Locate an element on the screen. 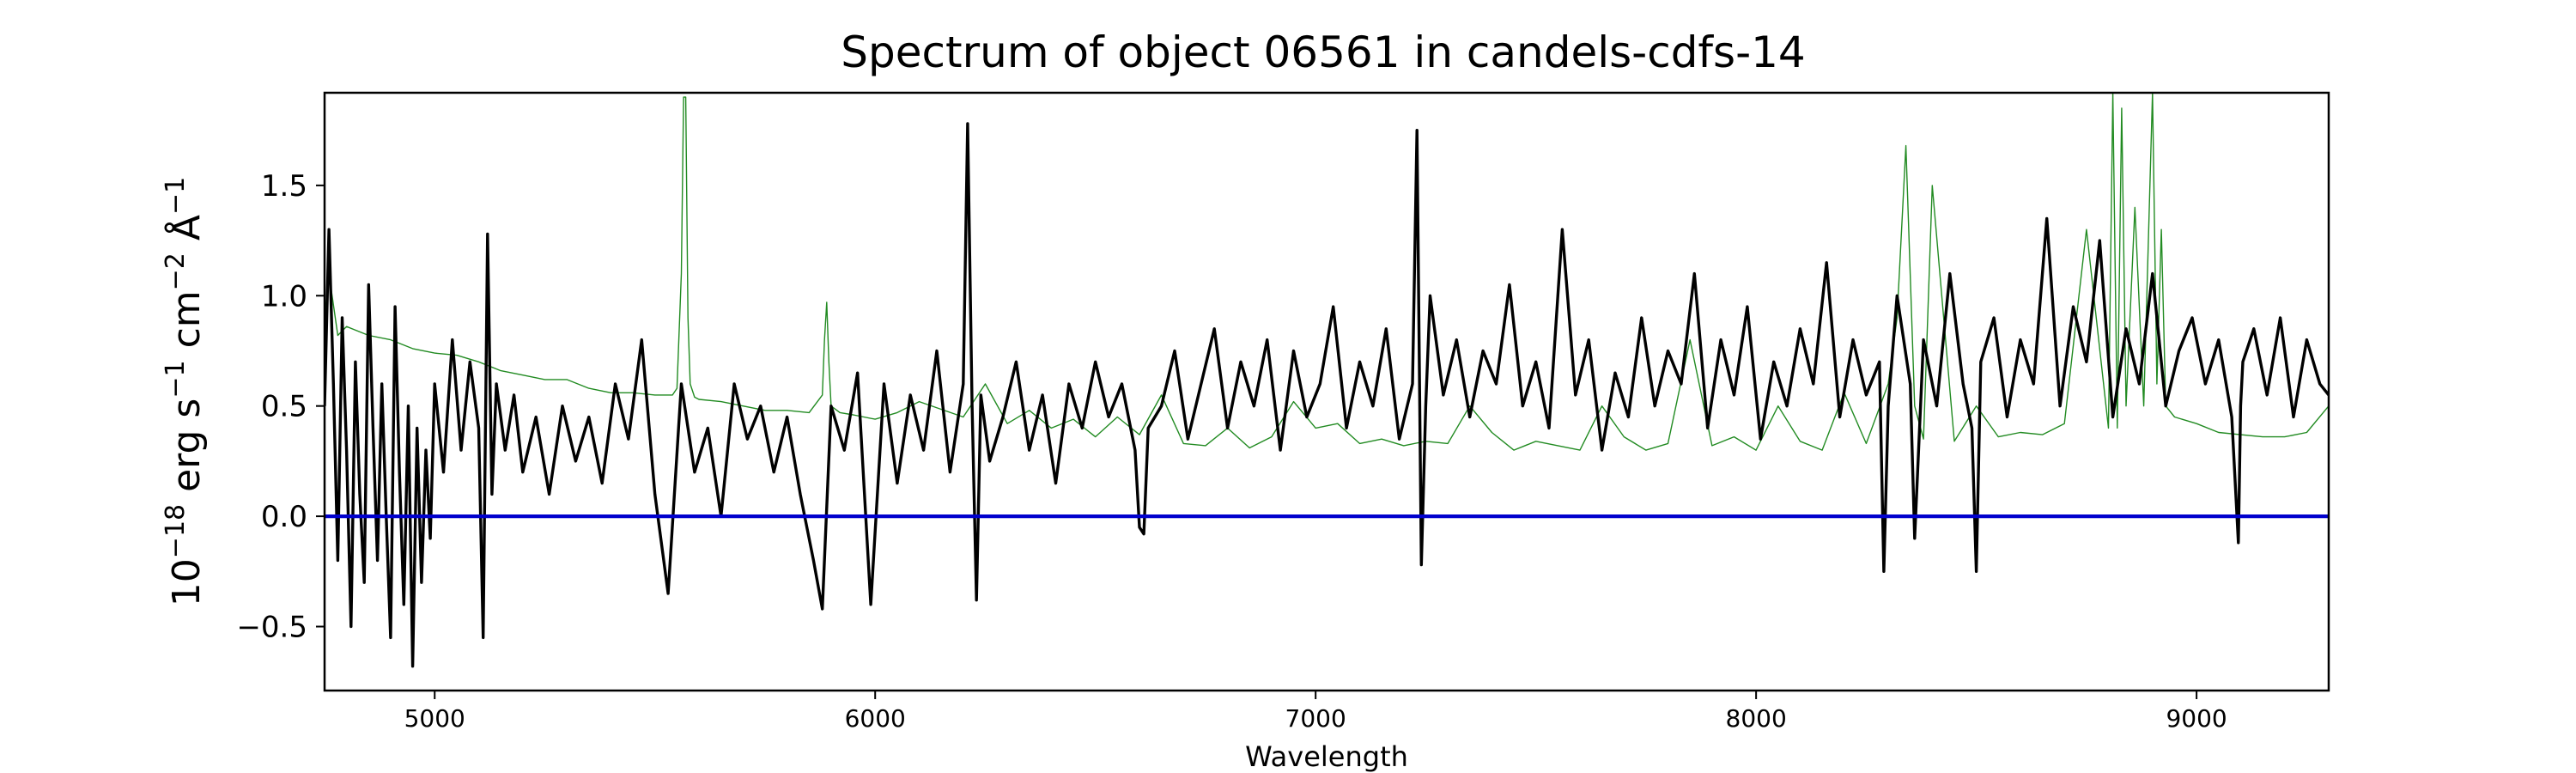  x-axis-ticks: 5000 6000 7000 8000 9000 is located at coordinates (1316, 712).